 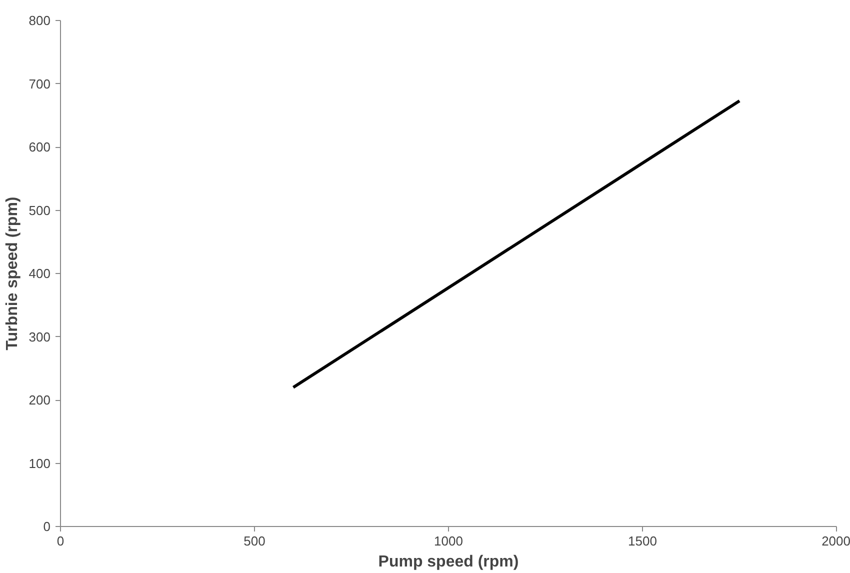 What do you see at coordinates (39, 20) in the screenshot?
I see `y-tick-label: 800` at bounding box center [39, 20].